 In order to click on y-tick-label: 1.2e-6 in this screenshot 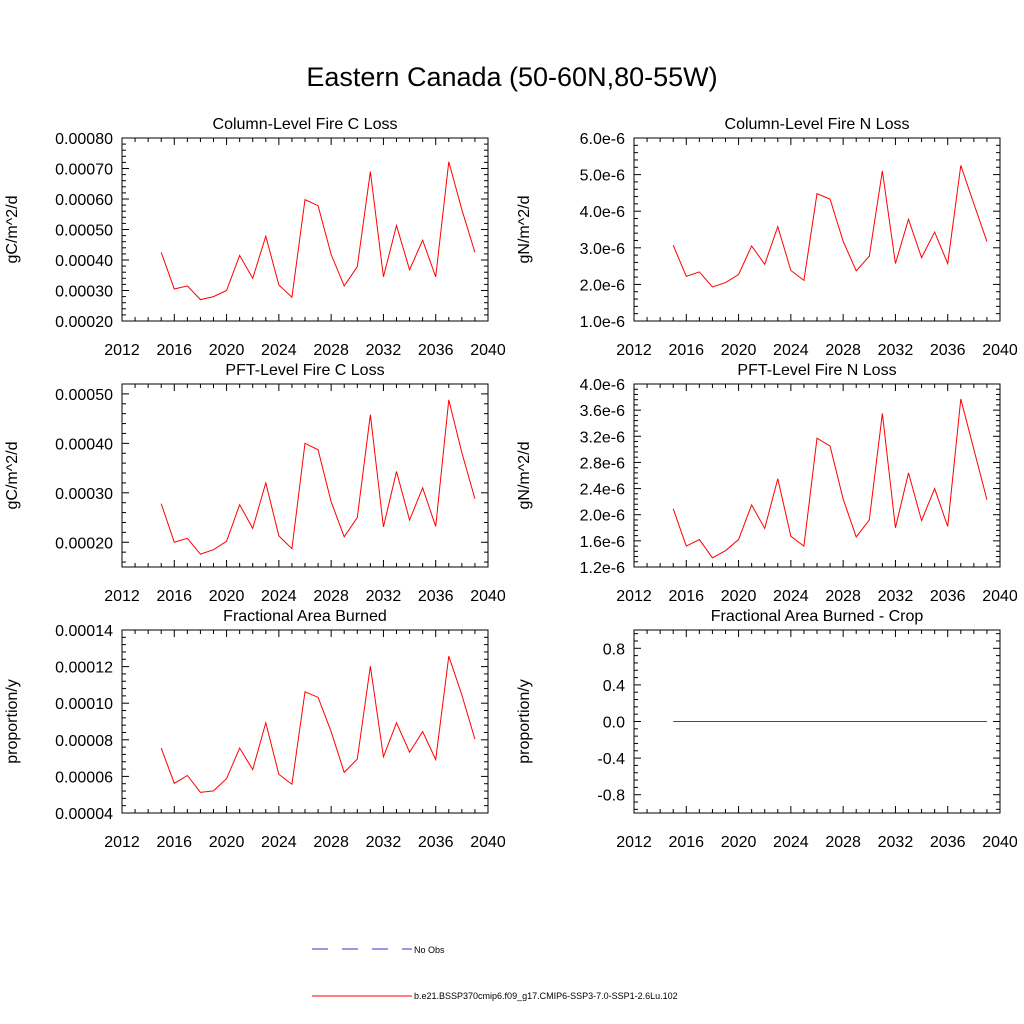, I will do `click(602, 568)`.